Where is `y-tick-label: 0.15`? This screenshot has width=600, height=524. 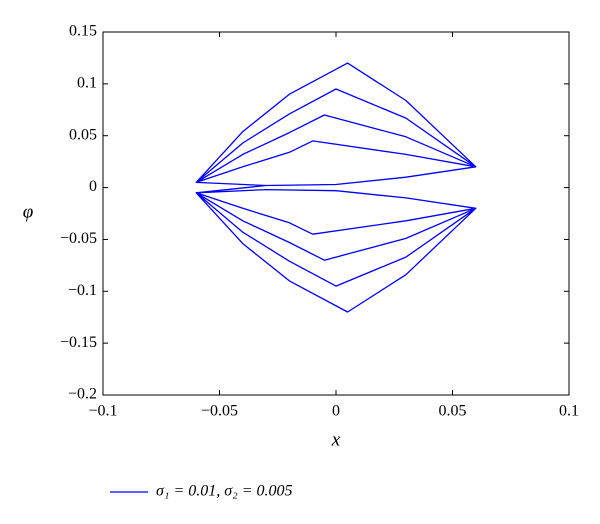 y-tick-label: 0.15 is located at coordinates (83, 31).